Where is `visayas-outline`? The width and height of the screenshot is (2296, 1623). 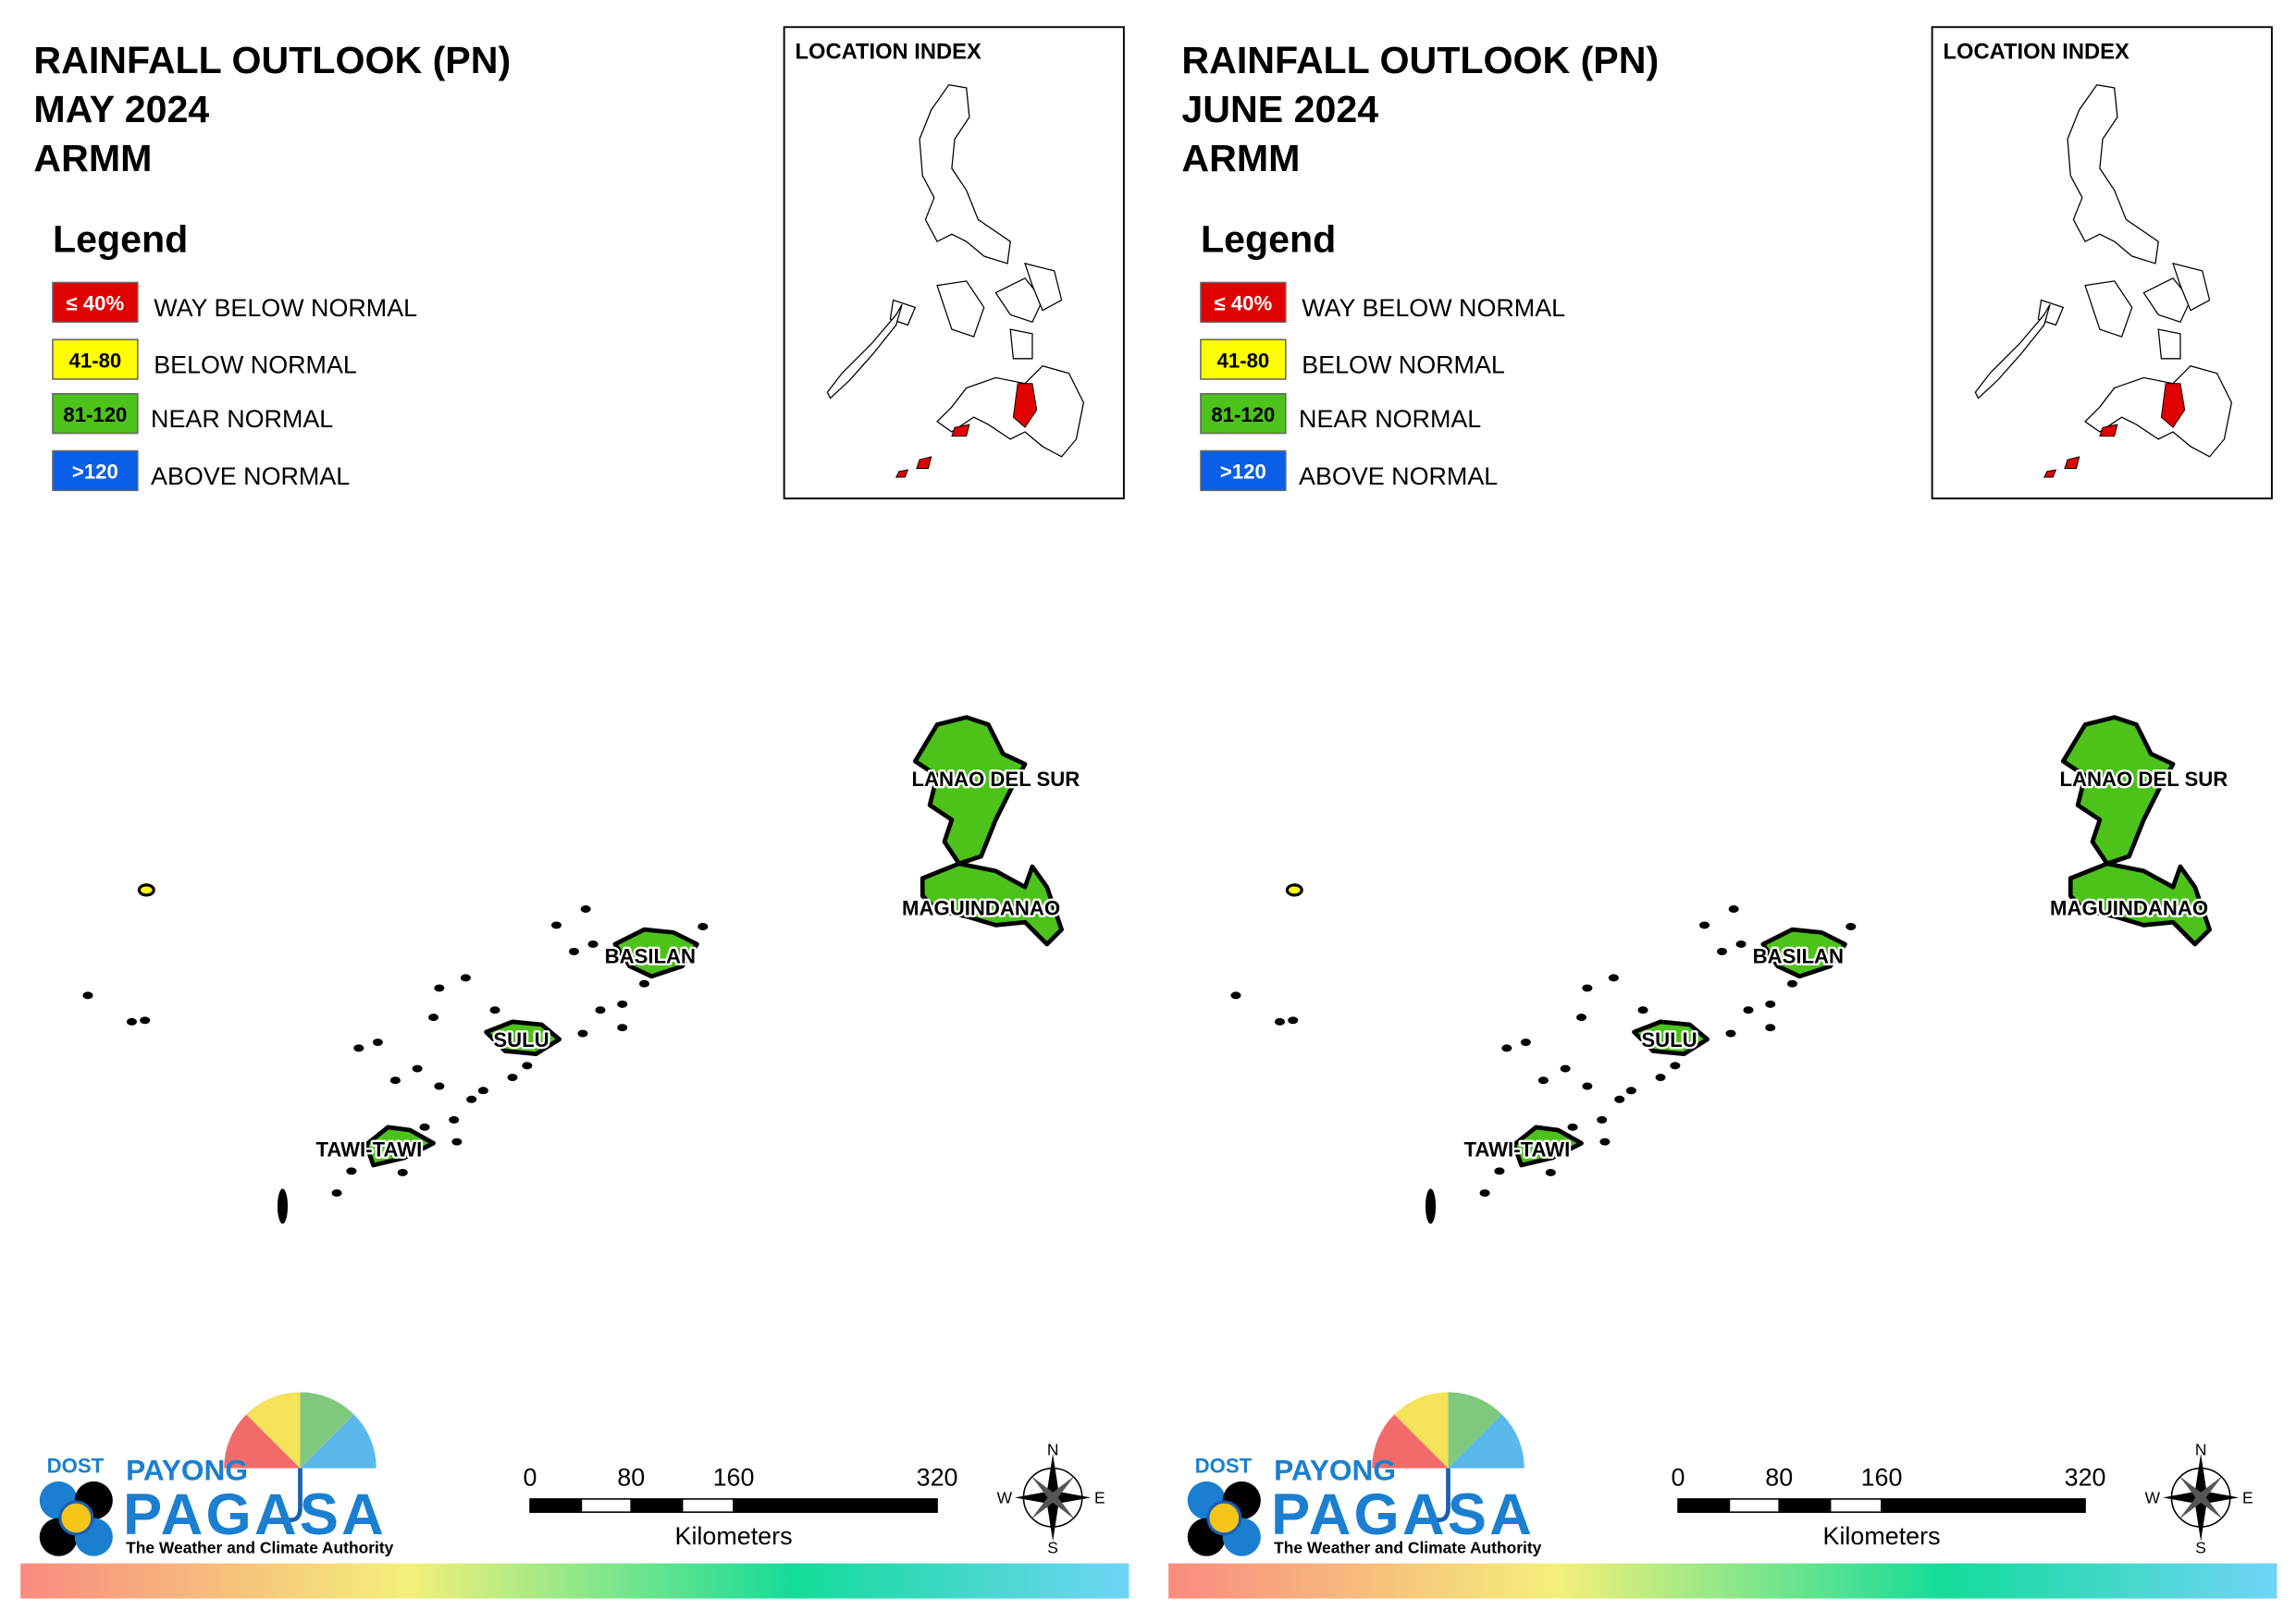 visayas-outline is located at coordinates (966, 318).